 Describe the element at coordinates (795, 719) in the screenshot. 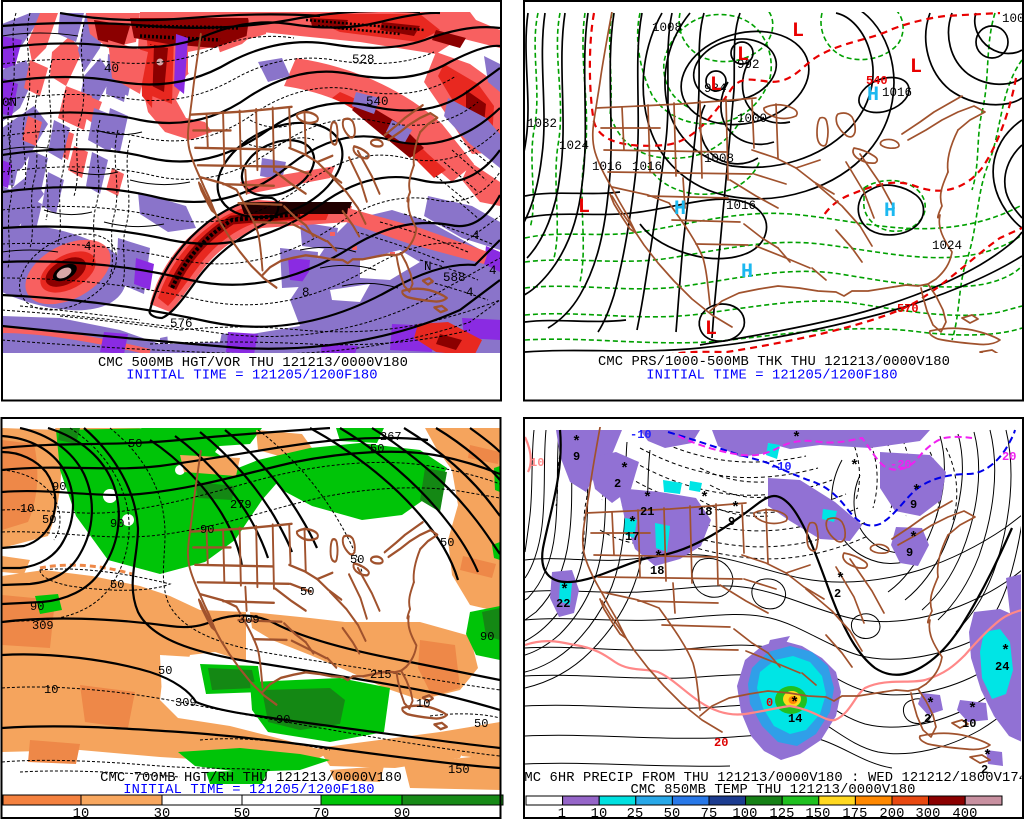

I see `svg-text: 14` at that location.